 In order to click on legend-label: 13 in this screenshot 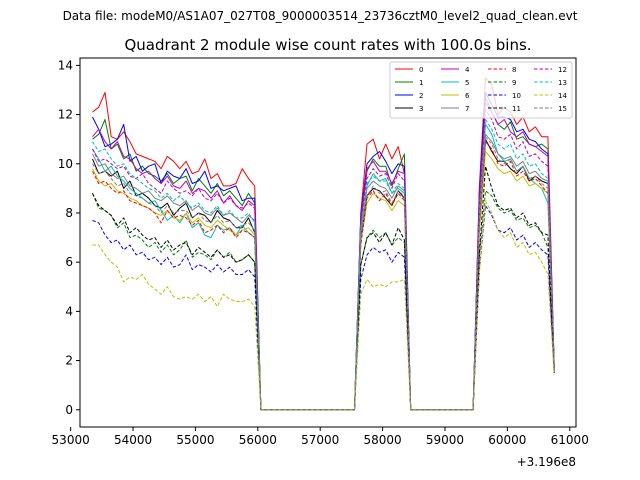, I will do `click(562, 83)`.